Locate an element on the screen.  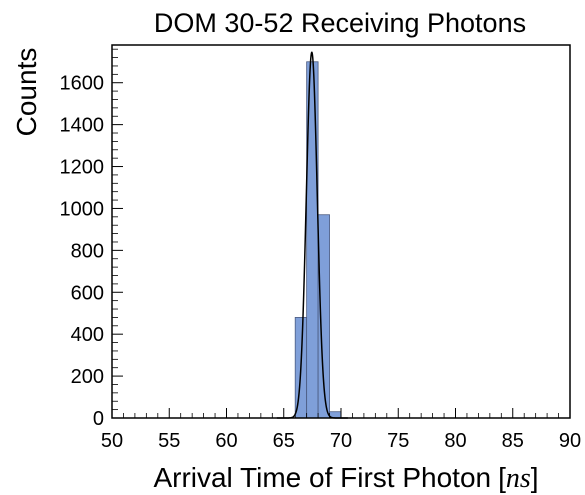
x-tick-label-3: 65 is located at coordinates (284, 441).